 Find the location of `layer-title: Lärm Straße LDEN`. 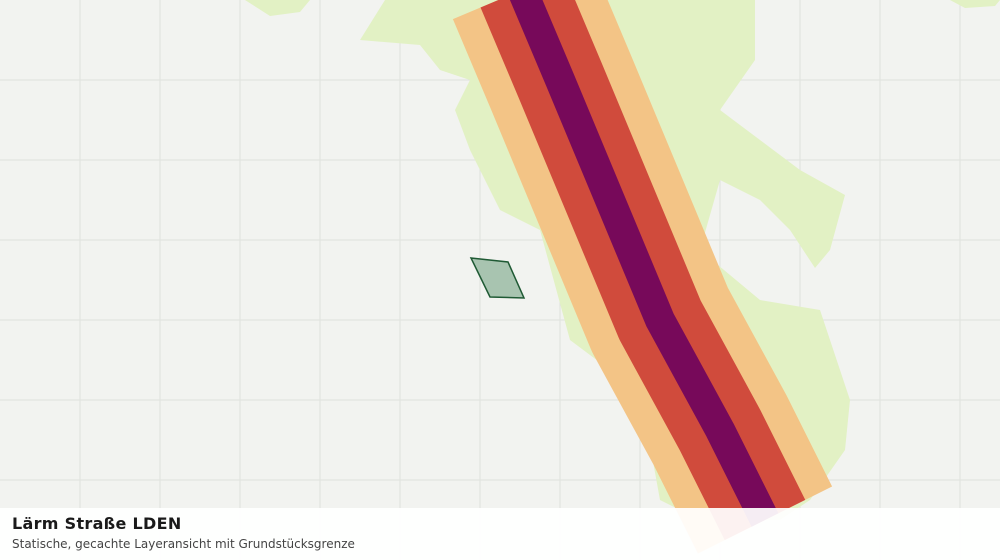

layer-title: Lärm Straße LDEN is located at coordinates (97, 523).